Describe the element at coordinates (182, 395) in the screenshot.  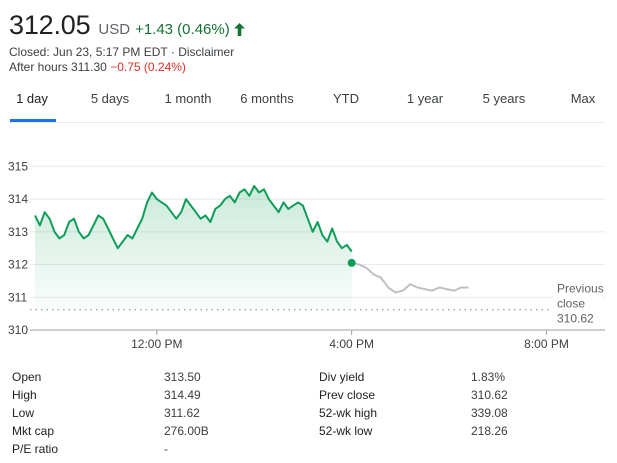
I see `stat-value-high: 314.49` at that location.